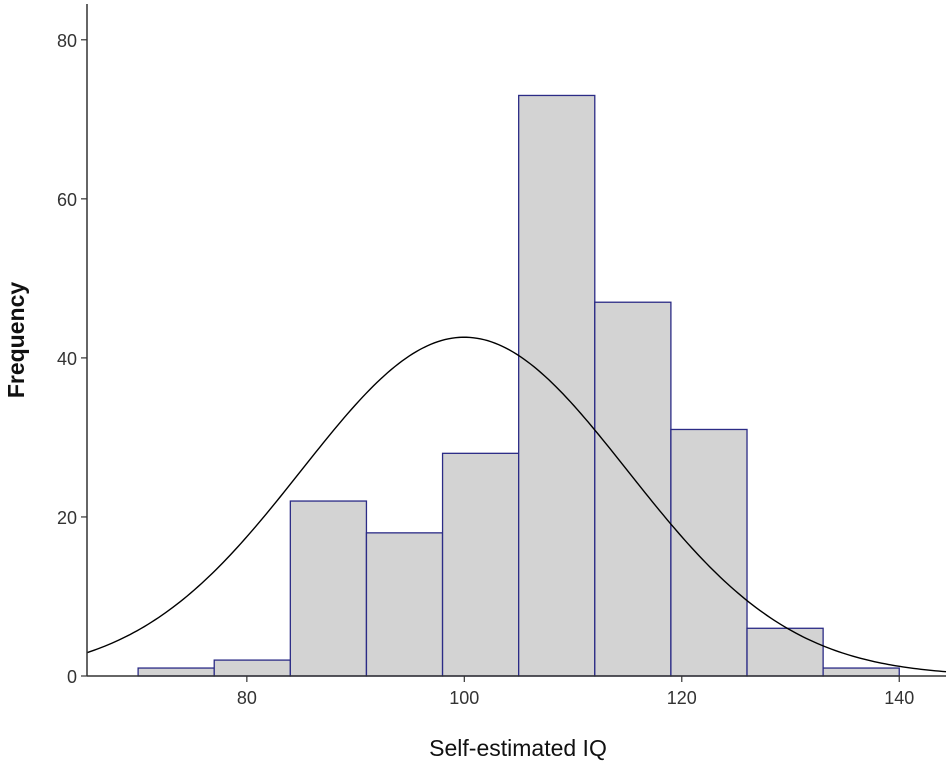  I want to click on y-tick-label-0: 0, so click(72, 677).